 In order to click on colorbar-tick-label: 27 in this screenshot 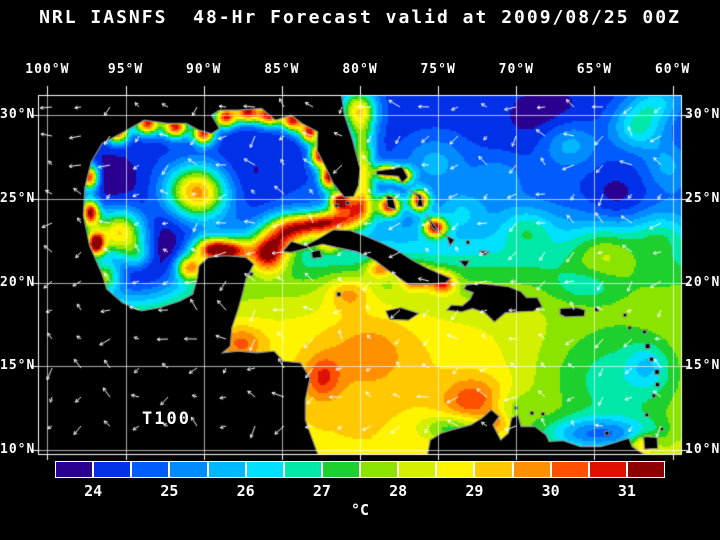, I will do `click(321, 491)`.